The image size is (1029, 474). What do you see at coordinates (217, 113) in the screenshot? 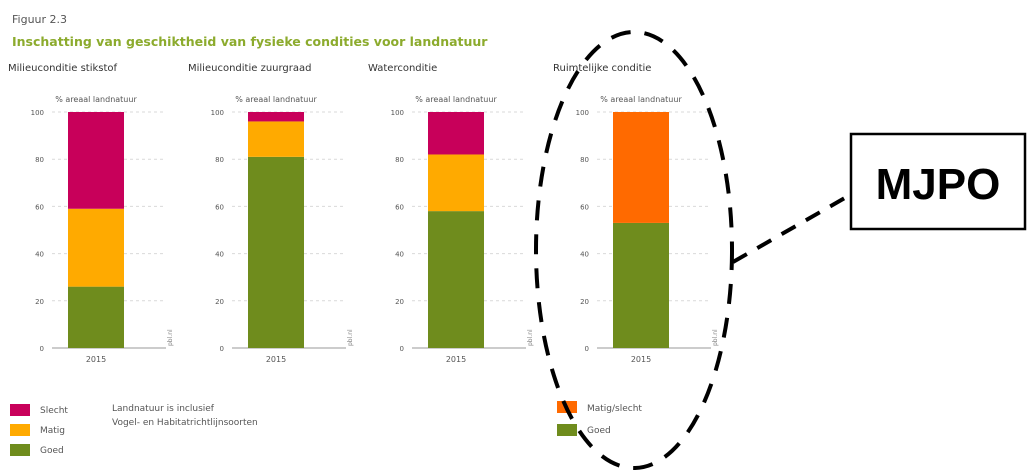
I see `panel-2-ytick-label: 100` at bounding box center [217, 113].